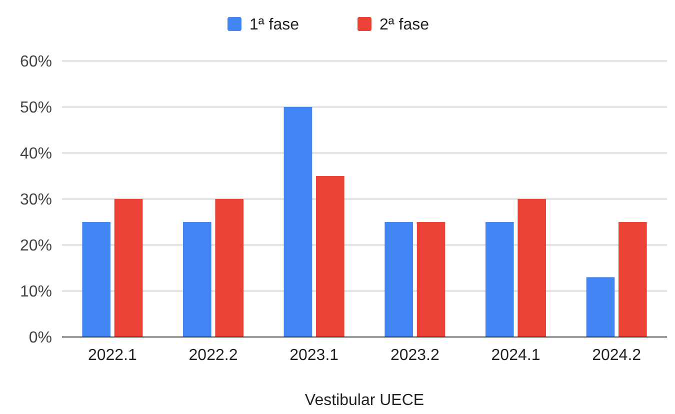  Describe the element at coordinates (40, 338) in the screenshot. I see `y-tick-label: 0%` at that location.